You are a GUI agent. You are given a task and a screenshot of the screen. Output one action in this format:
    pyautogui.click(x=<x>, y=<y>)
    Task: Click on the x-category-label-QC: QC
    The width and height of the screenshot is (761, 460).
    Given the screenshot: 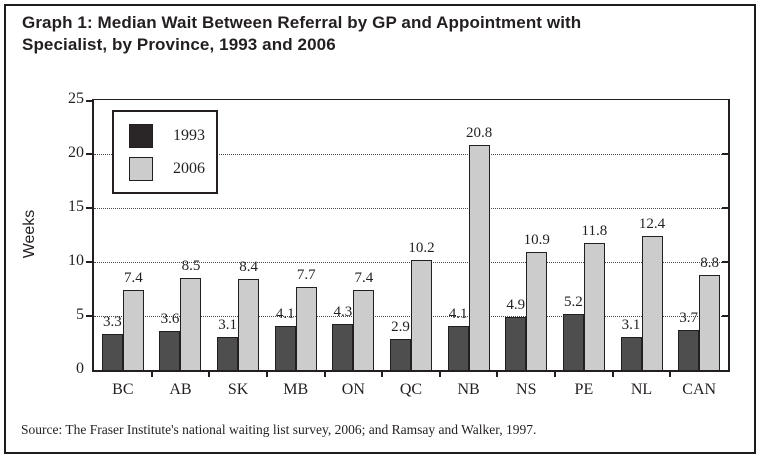 What is the action you would take?
    pyautogui.click(x=411, y=389)
    